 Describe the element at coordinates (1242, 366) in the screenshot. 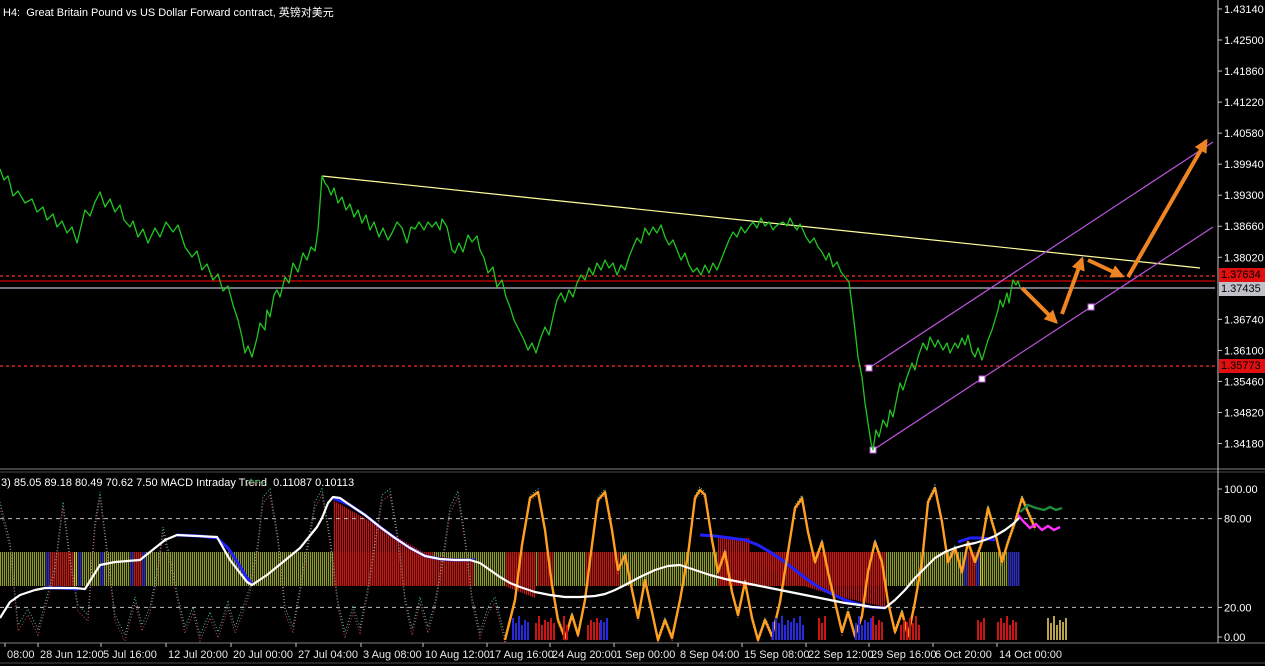

I see `price-label-support: 1.35773` at that location.